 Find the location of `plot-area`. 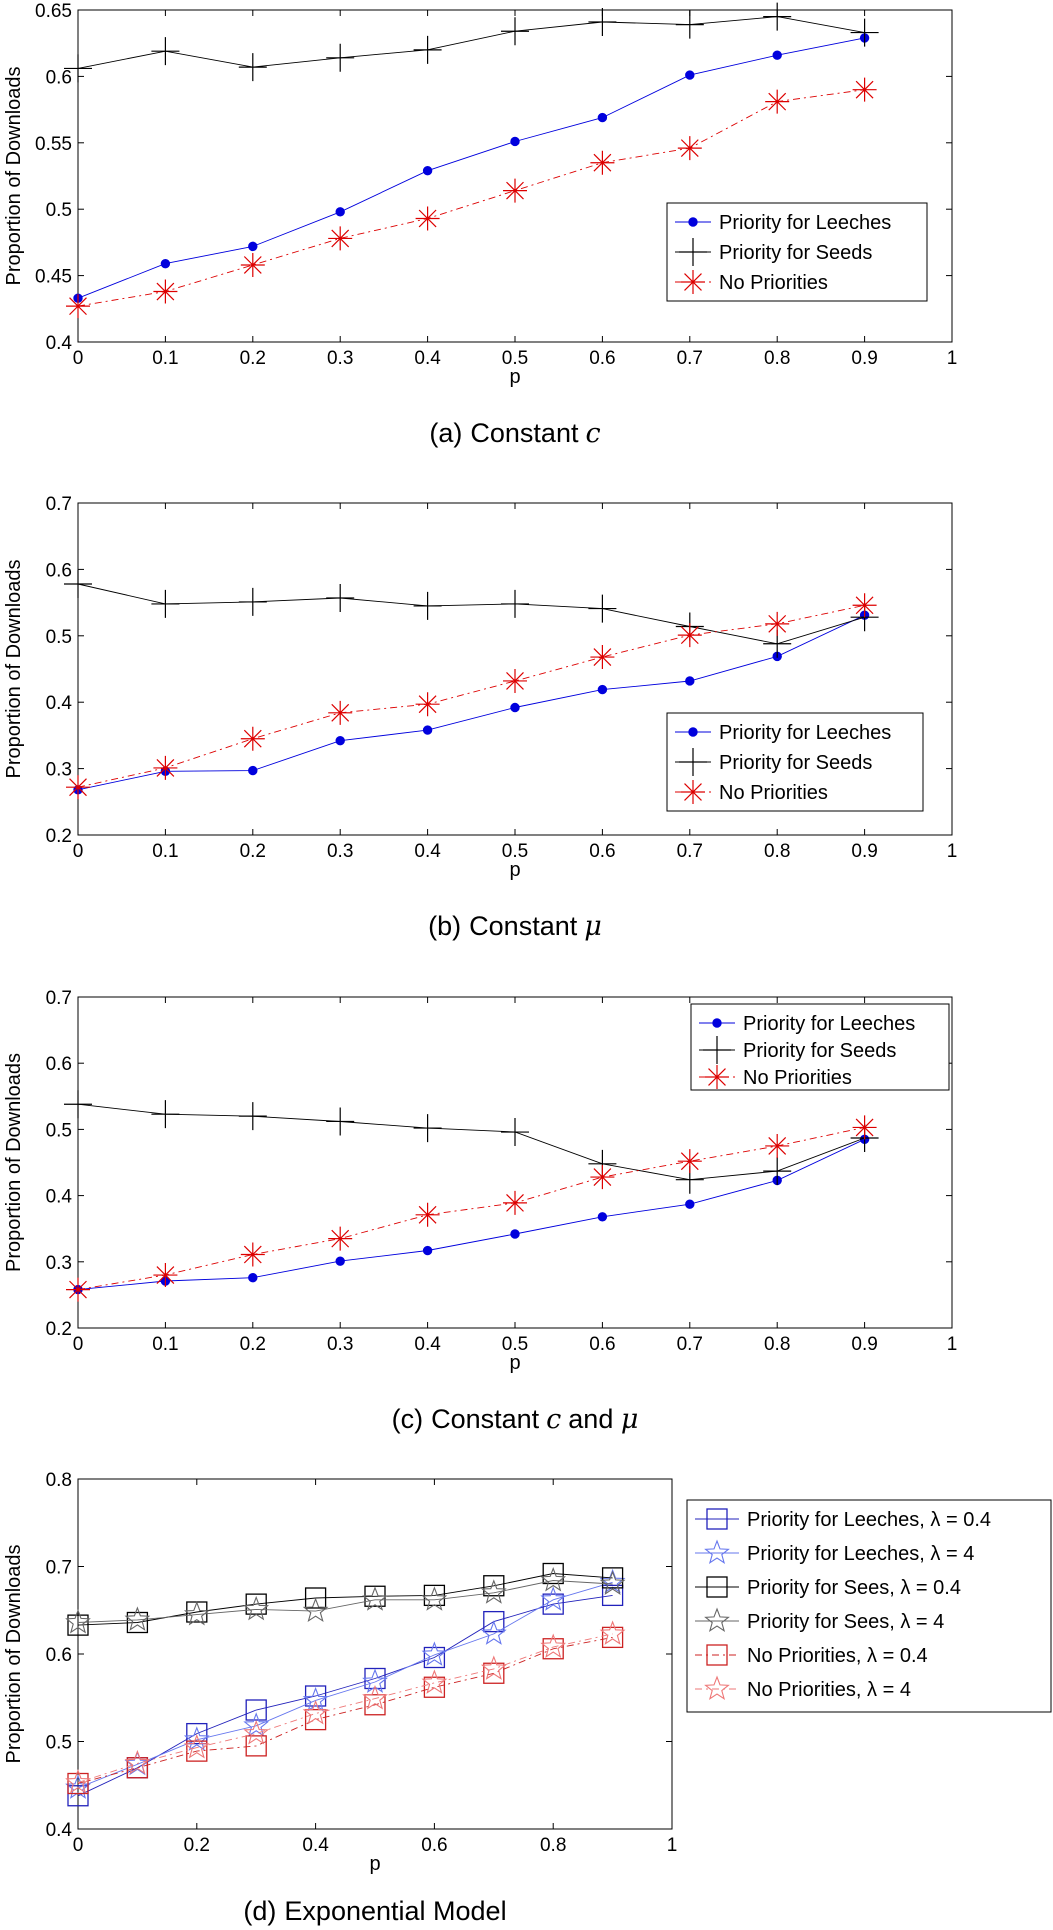

plot-area is located at coordinates (375, 1654).